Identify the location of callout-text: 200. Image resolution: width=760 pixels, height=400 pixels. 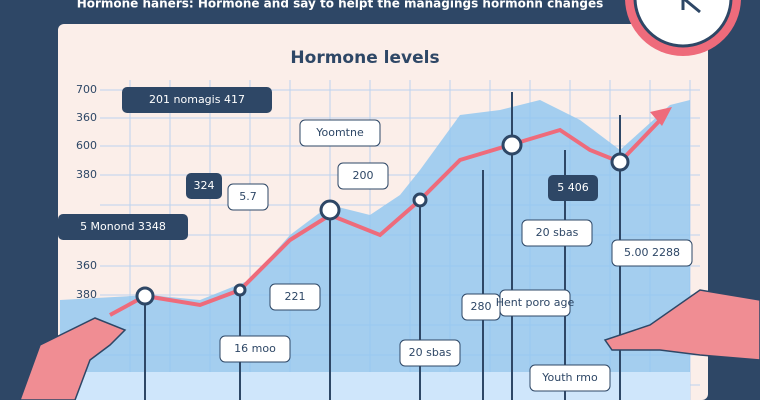
(363, 175).